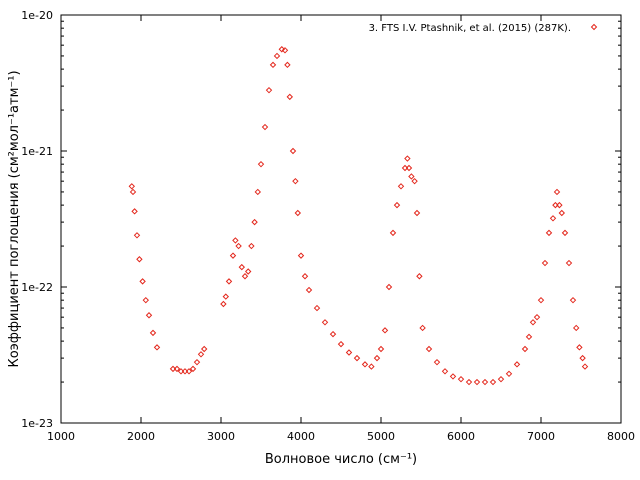 The height and width of the screenshot is (480, 640). Describe the element at coordinates (221, 436) in the screenshot. I see `x-tick-label: 3000` at that location.